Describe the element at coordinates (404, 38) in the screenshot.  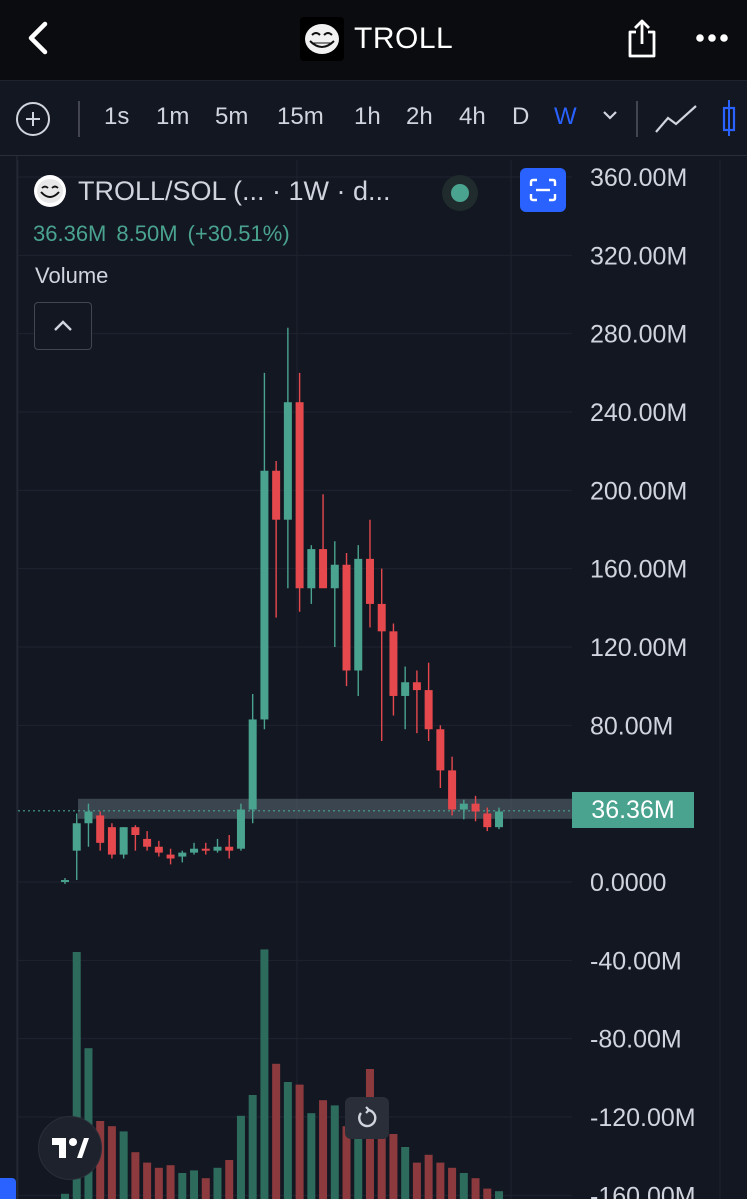
I see `page-title: TROLL` at that location.